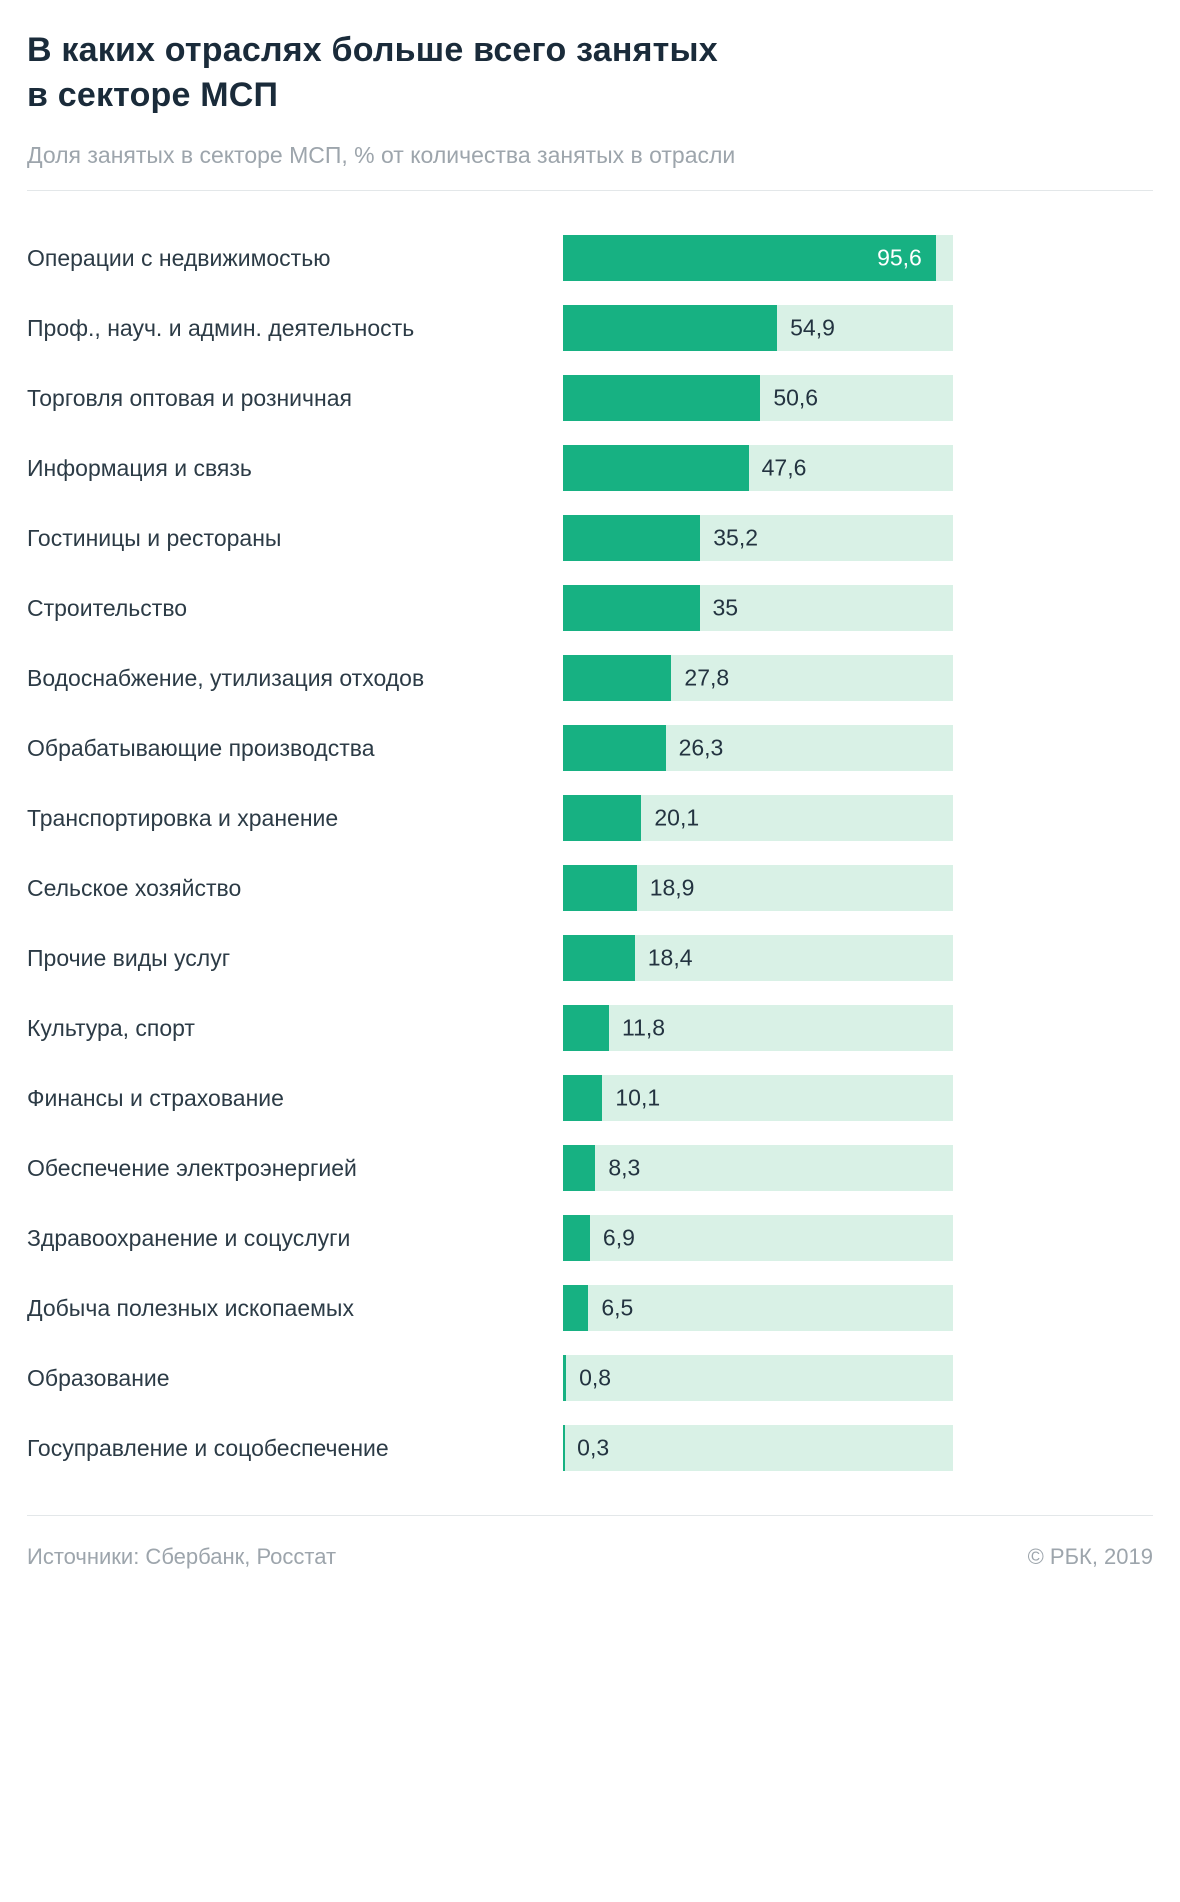 Image resolution: width=1180 pixels, height=1902 pixels. What do you see at coordinates (111, 1028) in the screenshot?
I see `category-label: Культура, спорт` at bounding box center [111, 1028].